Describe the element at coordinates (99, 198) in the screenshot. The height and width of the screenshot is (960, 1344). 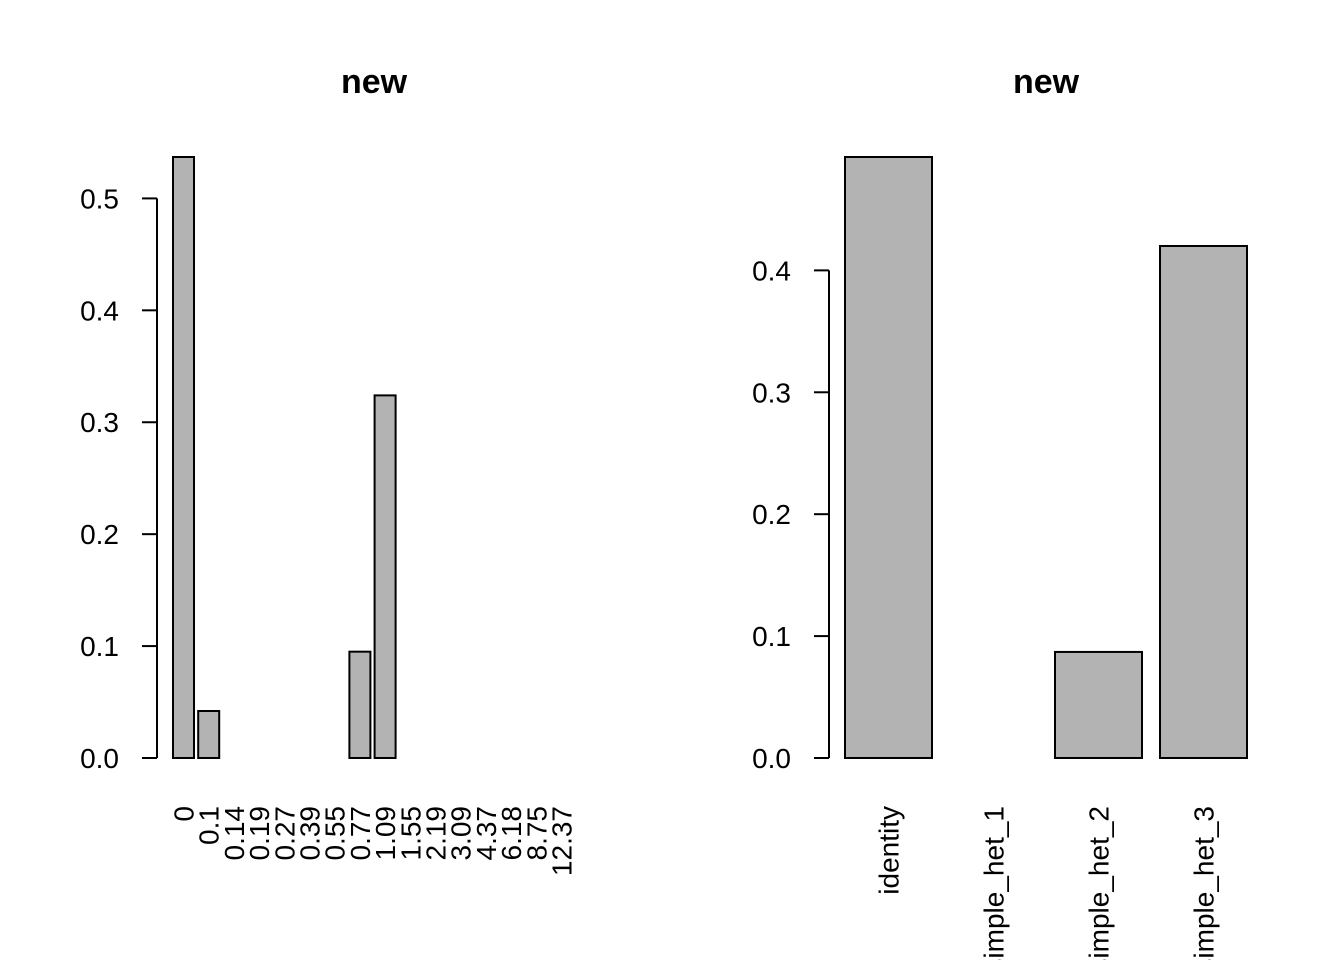
I see `y-tick-label: 0.5` at that location.